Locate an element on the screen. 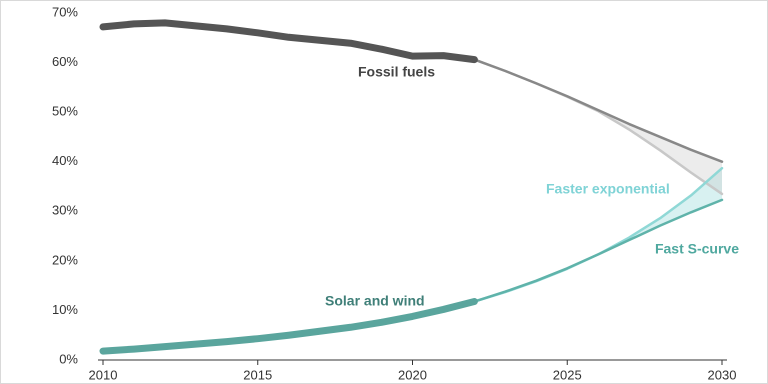 The image size is (768, 384). y-tick-label: 30% is located at coordinates (65, 210).